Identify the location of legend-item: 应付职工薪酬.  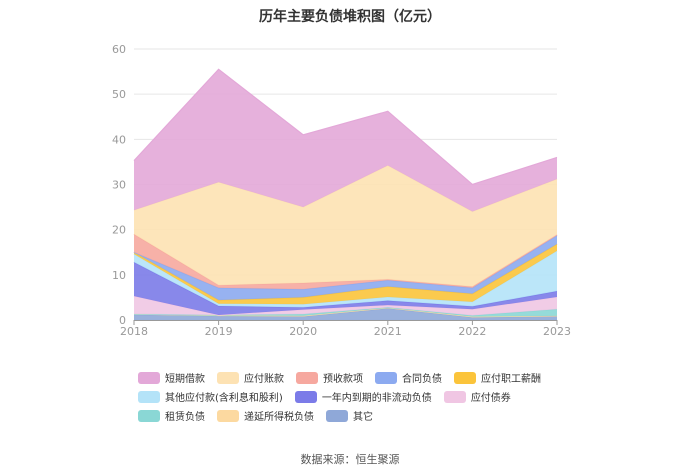
(497, 377).